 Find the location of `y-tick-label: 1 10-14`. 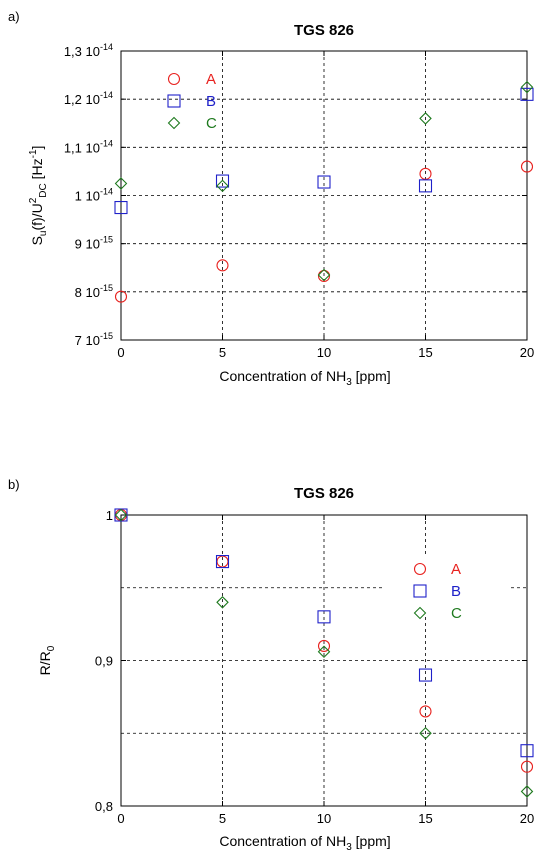

y-tick-label: 1 10-14 is located at coordinates (94, 195).